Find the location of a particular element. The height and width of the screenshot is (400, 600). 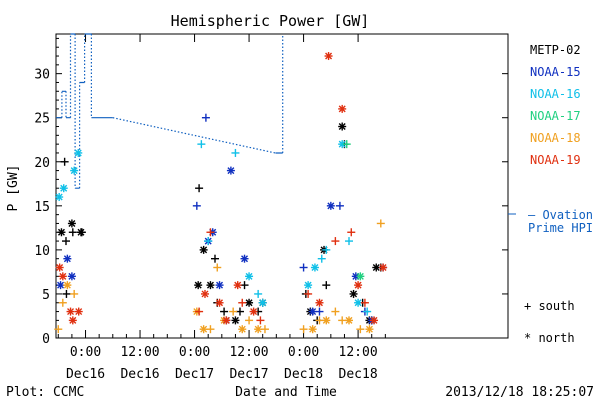

x-tick-day-label: Dec16 is located at coordinates (139, 374).